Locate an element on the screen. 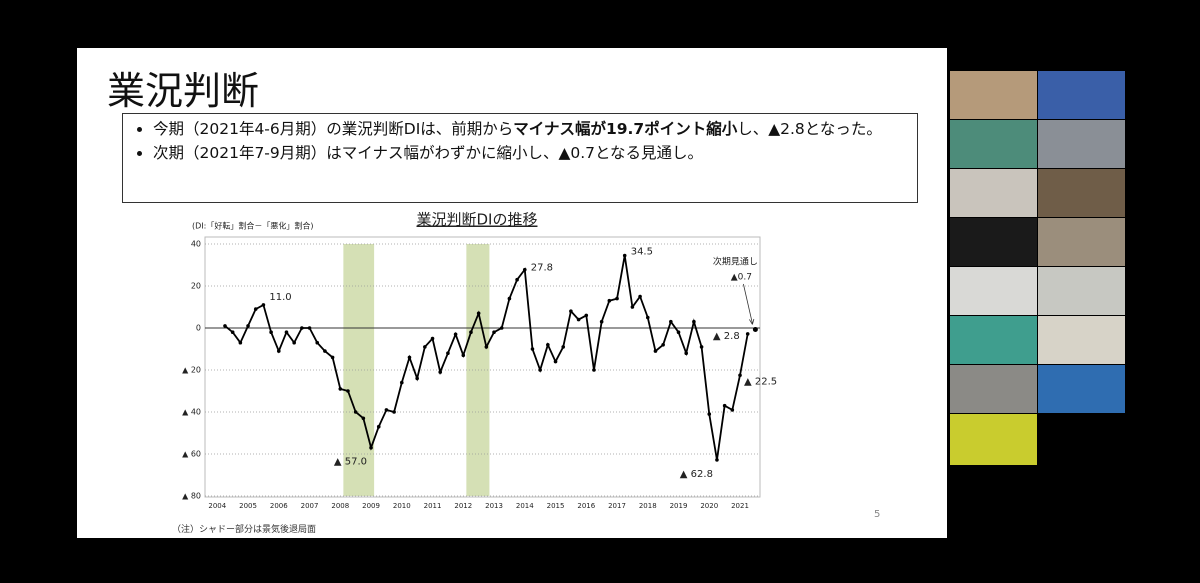  y-tick-label: ▲ 40 is located at coordinates (191, 412).